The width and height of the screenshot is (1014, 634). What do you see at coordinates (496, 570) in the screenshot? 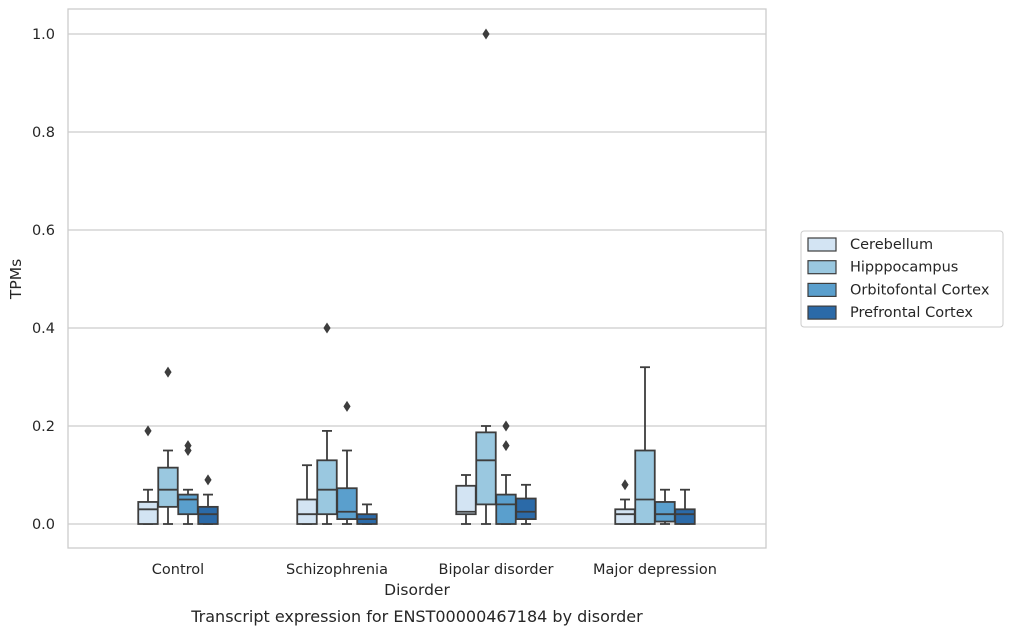
I see `x-tick-label: Bipolar disorder` at bounding box center [496, 570].